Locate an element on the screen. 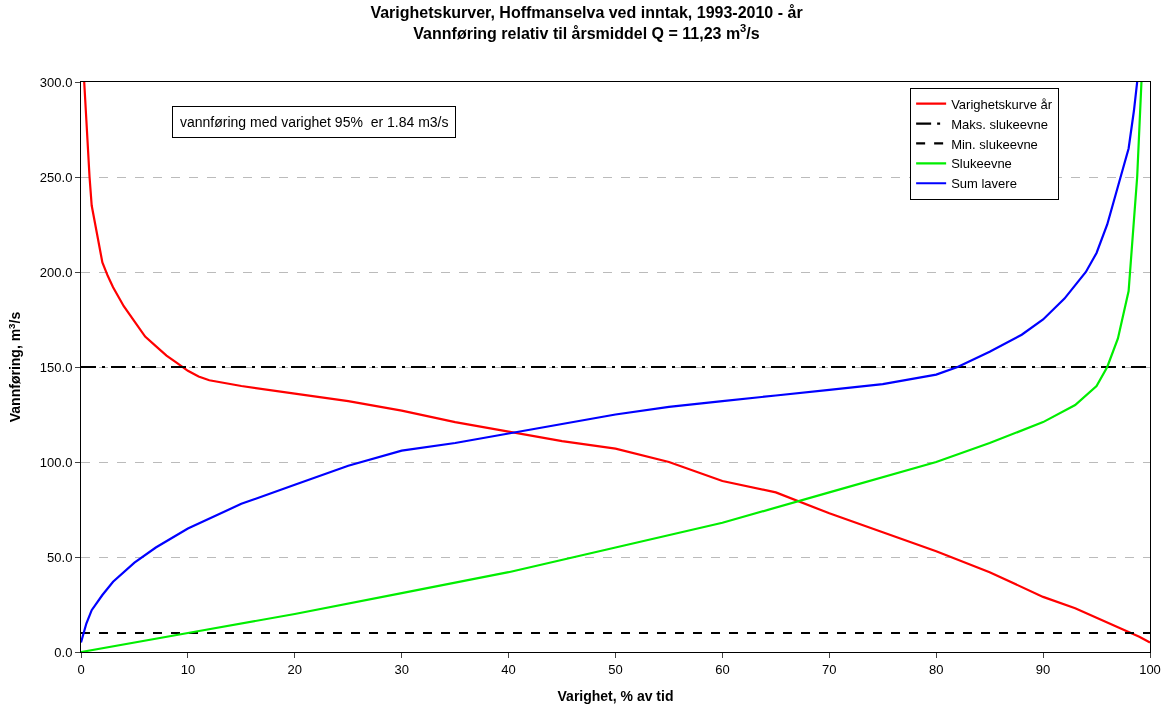  x-tick-label: 50 is located at coordinates (615, 669).